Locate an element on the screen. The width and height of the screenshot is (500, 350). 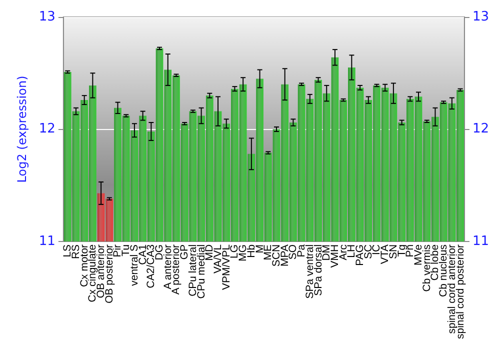
y2-tick-label: 13 is located at coordinates (481, 17).